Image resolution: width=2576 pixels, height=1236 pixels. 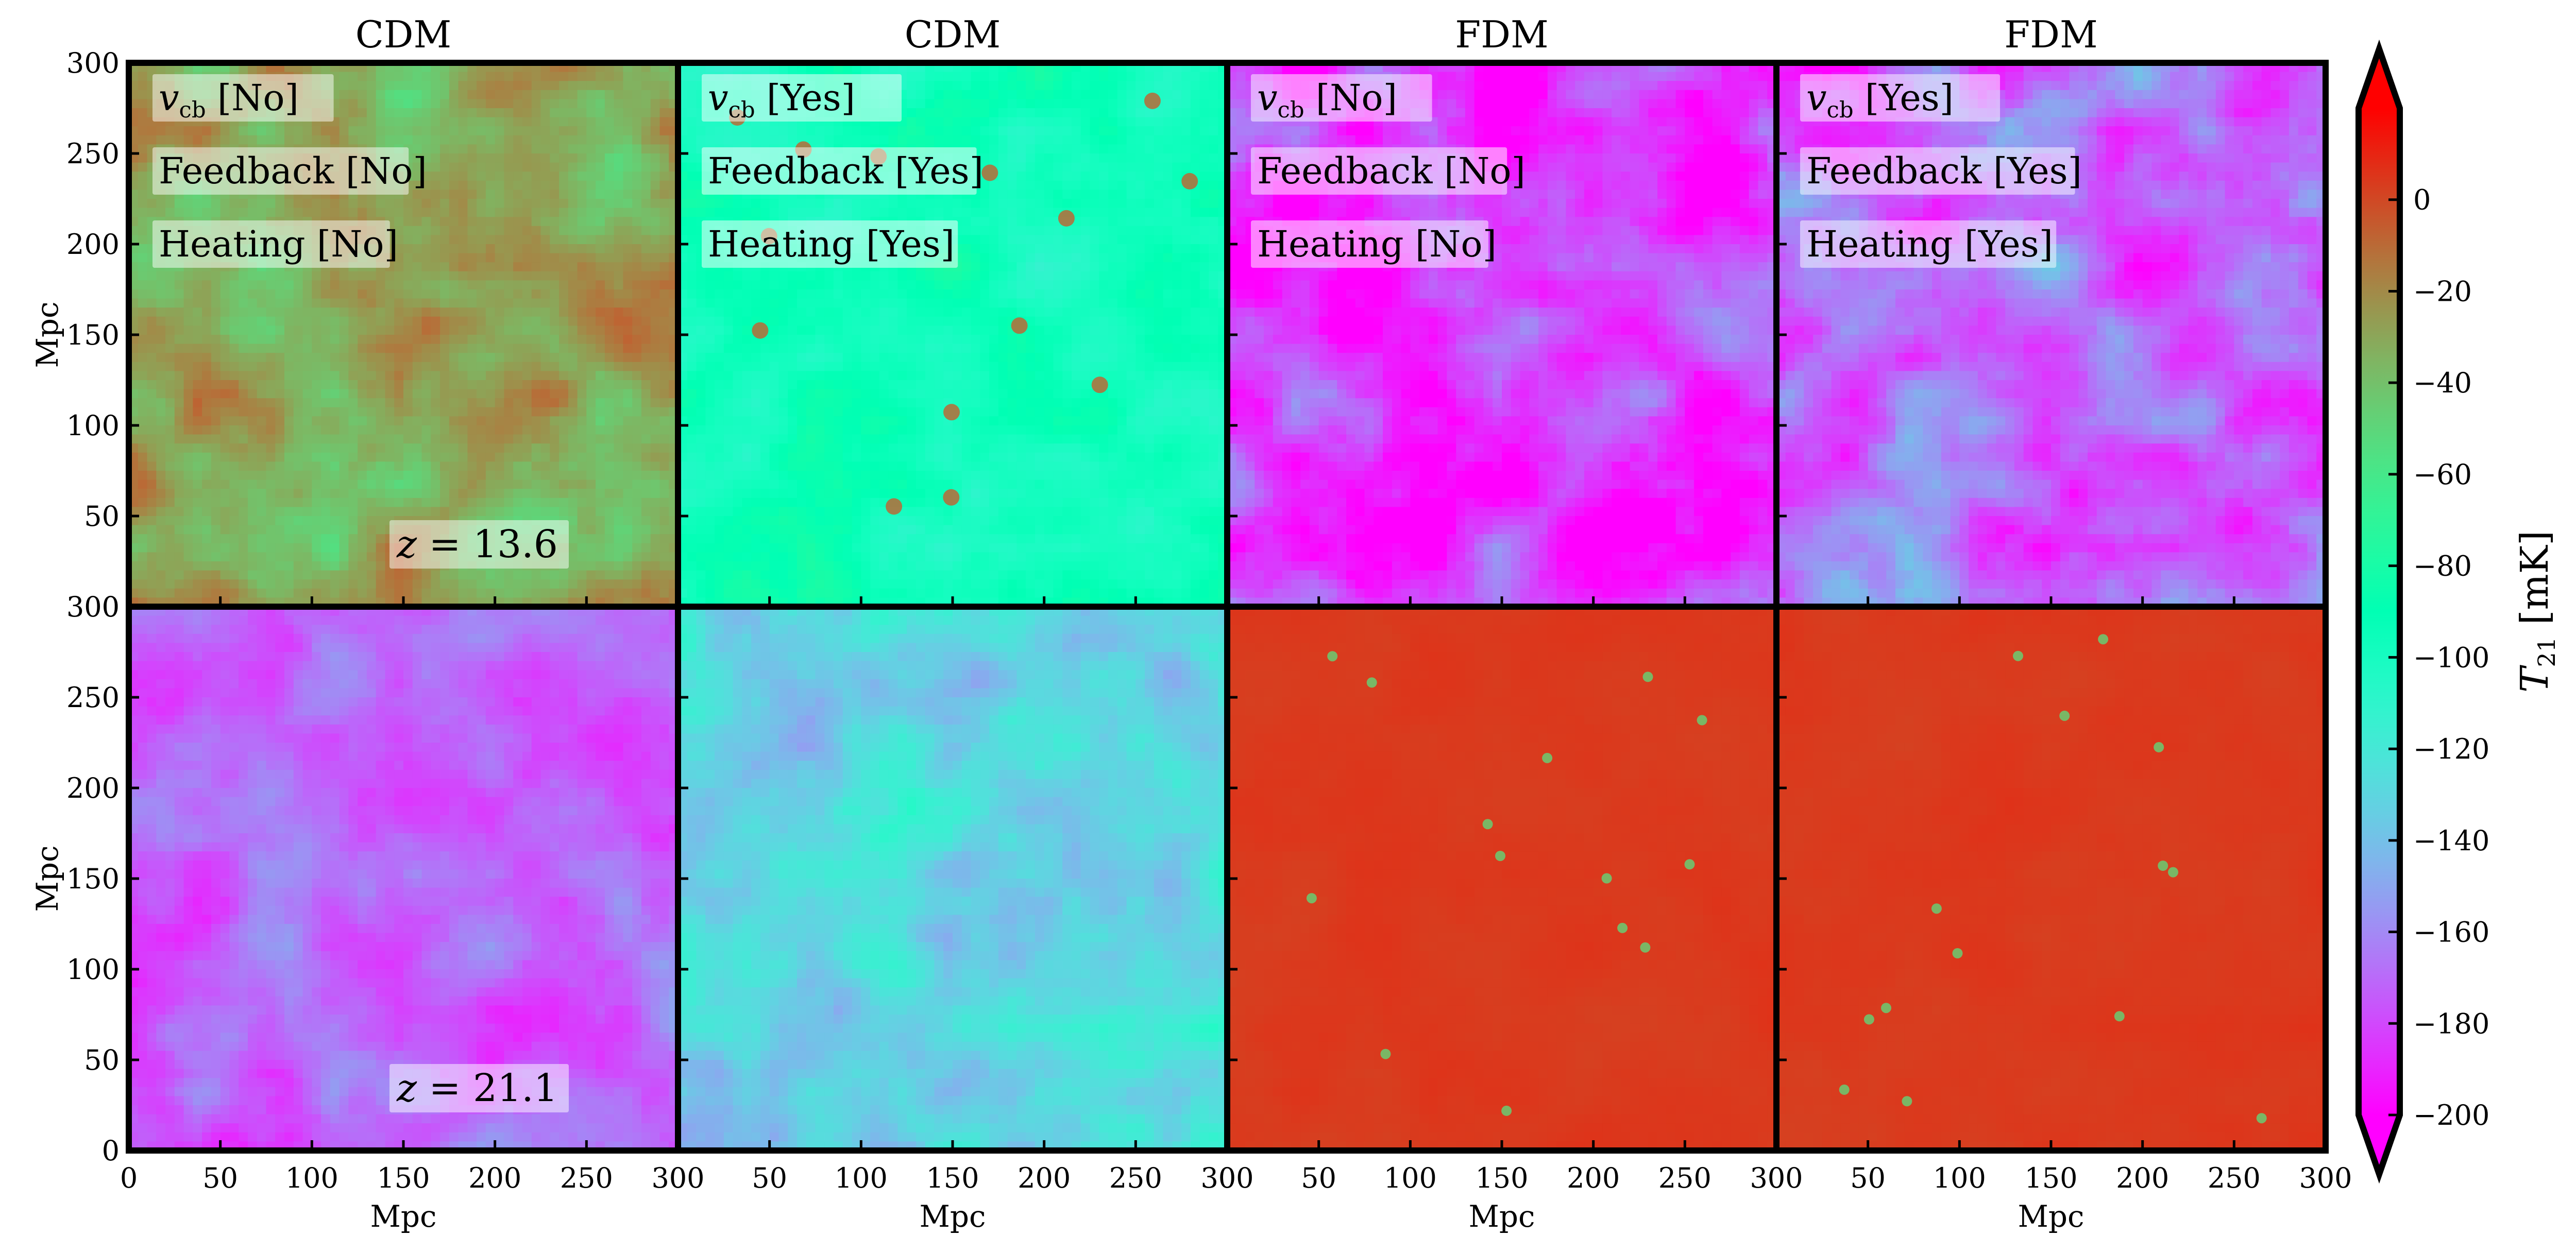 I want to click on redshift-label: z = 13.6, so click(x=477, y=544).